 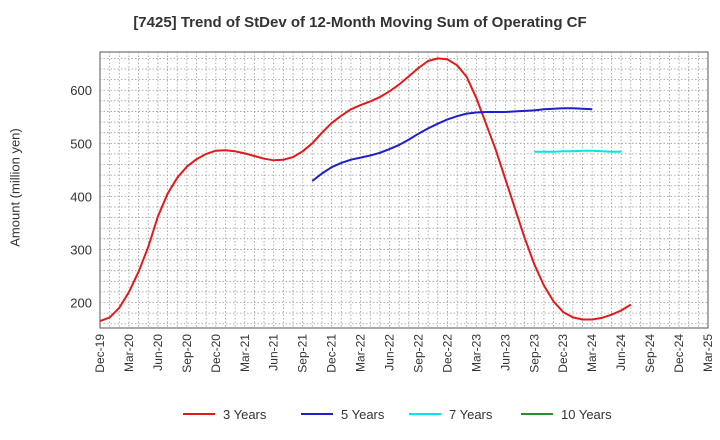 I want to click on x-tick-label: Sep-20, so click(x=187, y=353).